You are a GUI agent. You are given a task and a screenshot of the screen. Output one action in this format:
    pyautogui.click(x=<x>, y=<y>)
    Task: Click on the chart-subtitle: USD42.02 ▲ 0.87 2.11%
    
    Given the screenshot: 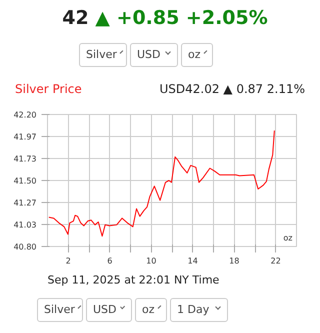 What is the action you would take?
    pyautogui.click(x=232, y=89)
    